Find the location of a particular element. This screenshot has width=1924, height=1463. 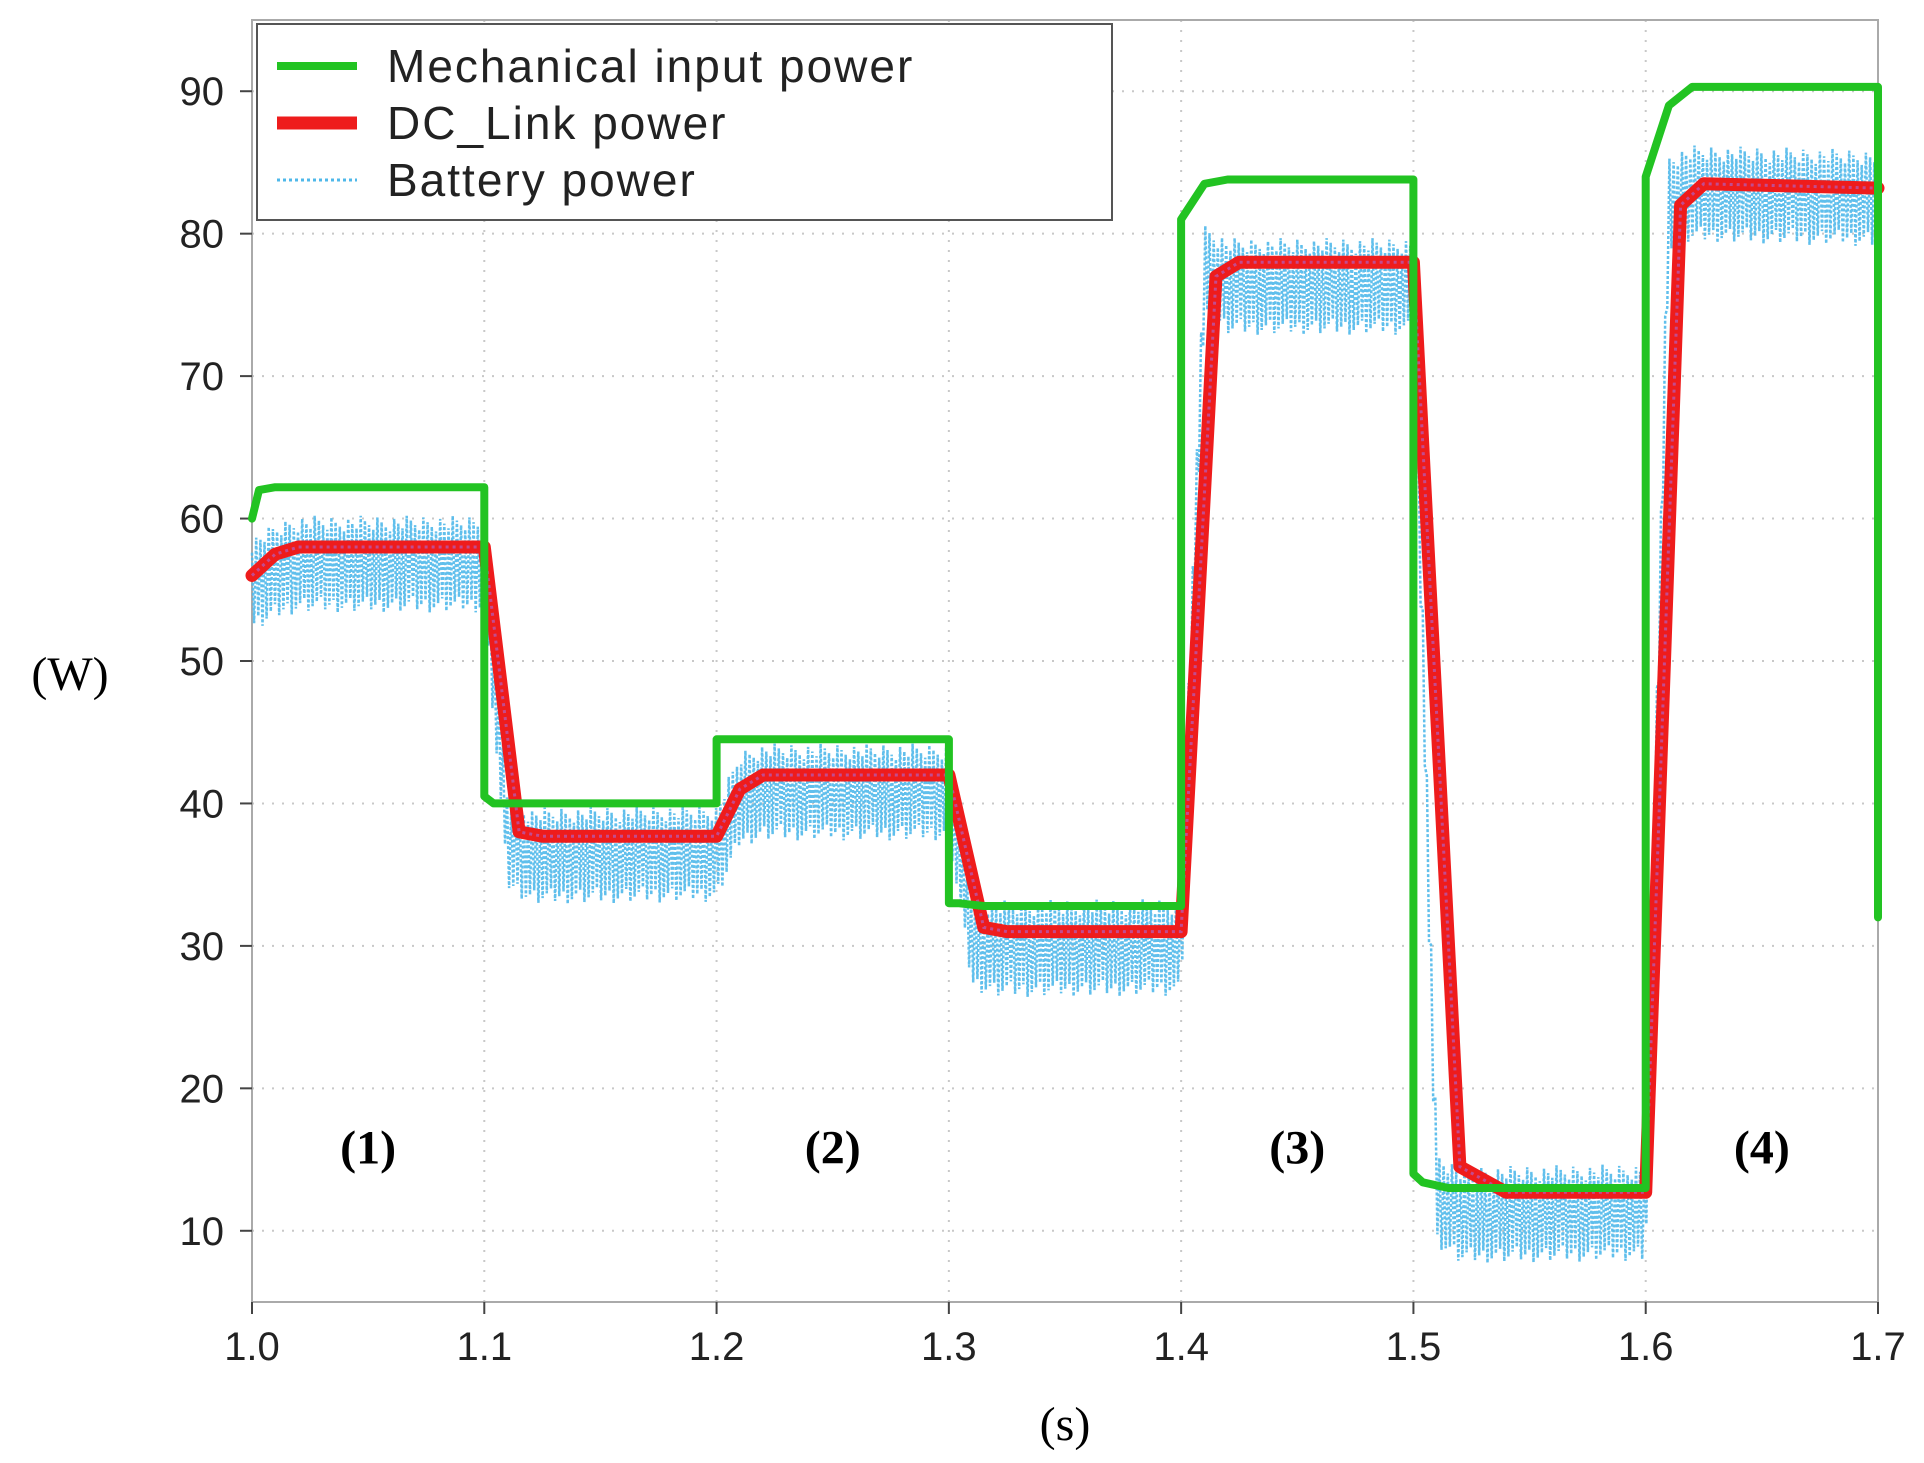

x-tick-label: 1.1 is located at coordinates (484, 1347).